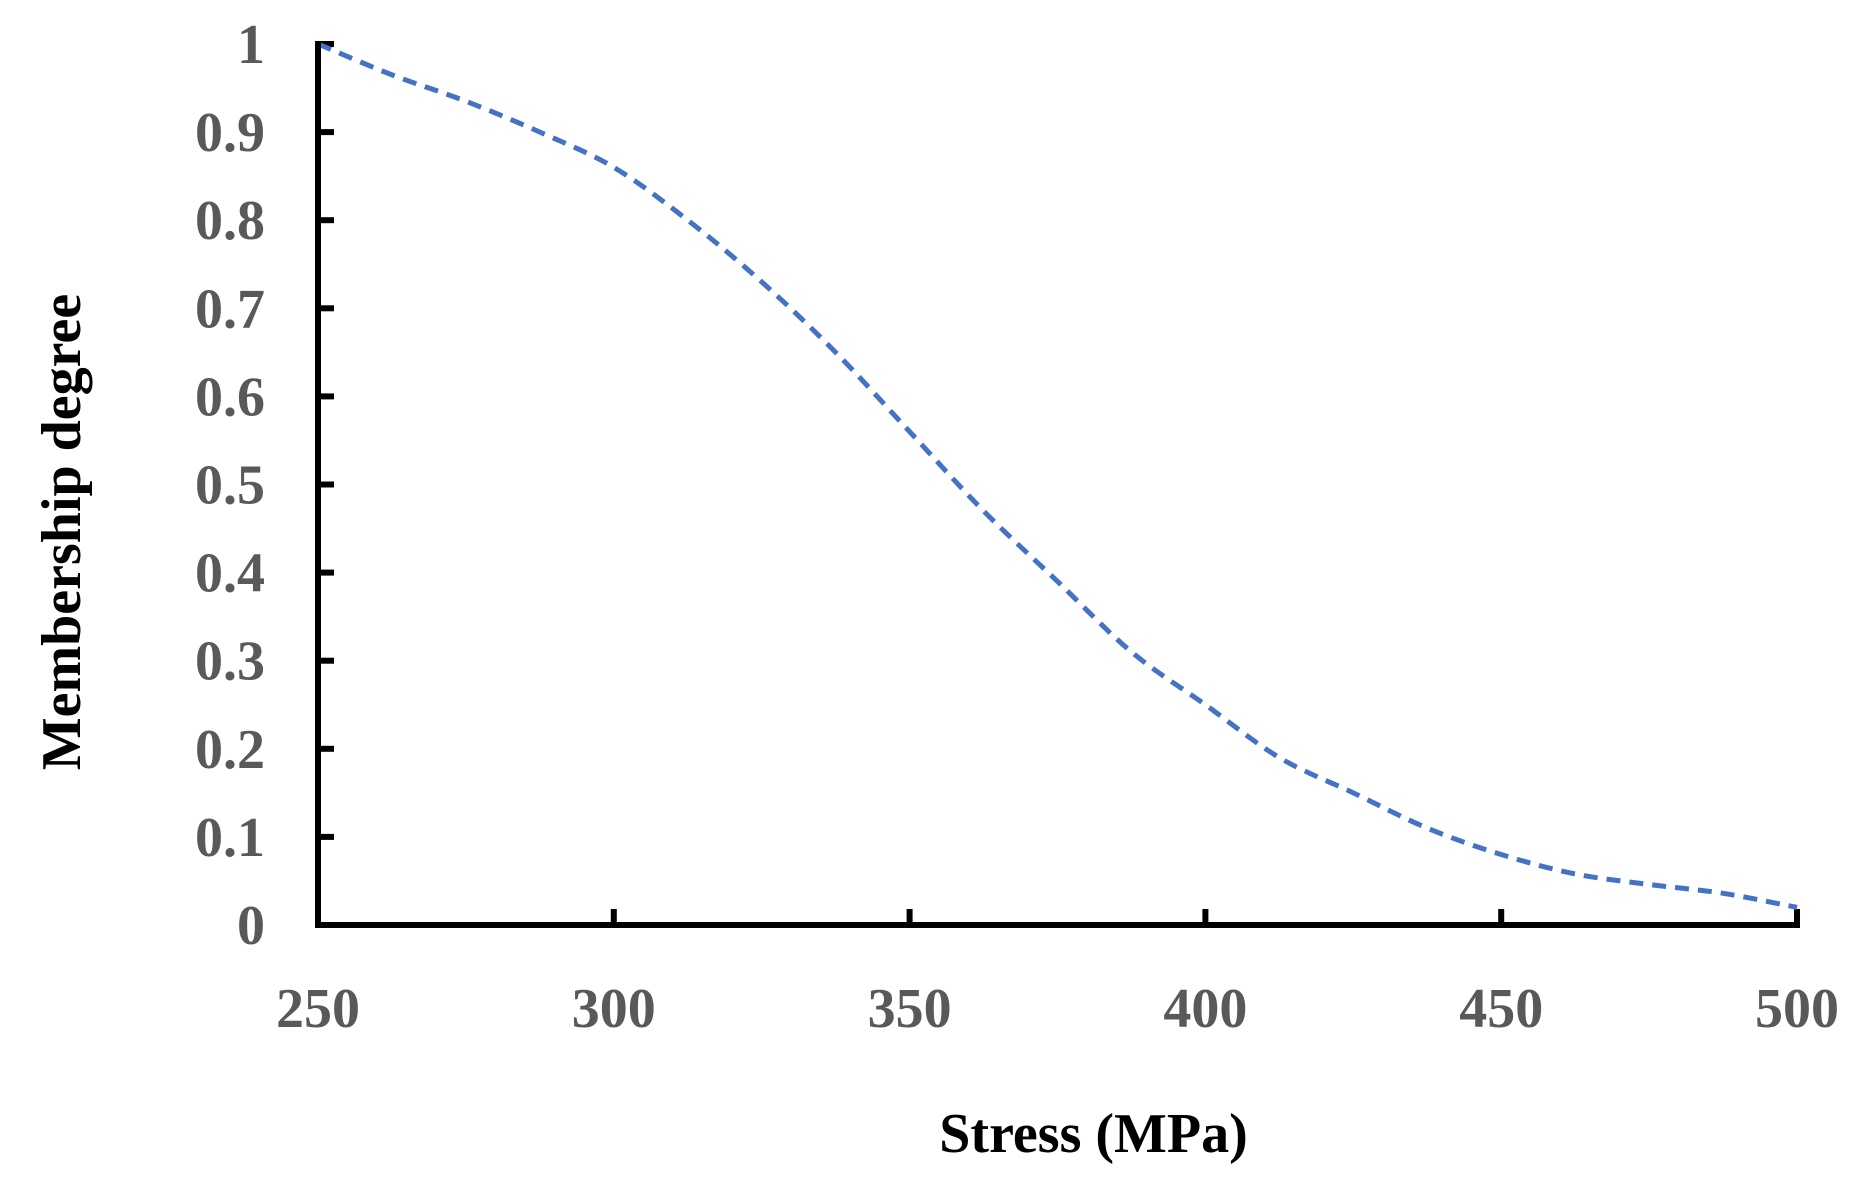 This screenshot has width=1852, height=1196. I want to click on x-tick-label: 350, so click(910, 1009).